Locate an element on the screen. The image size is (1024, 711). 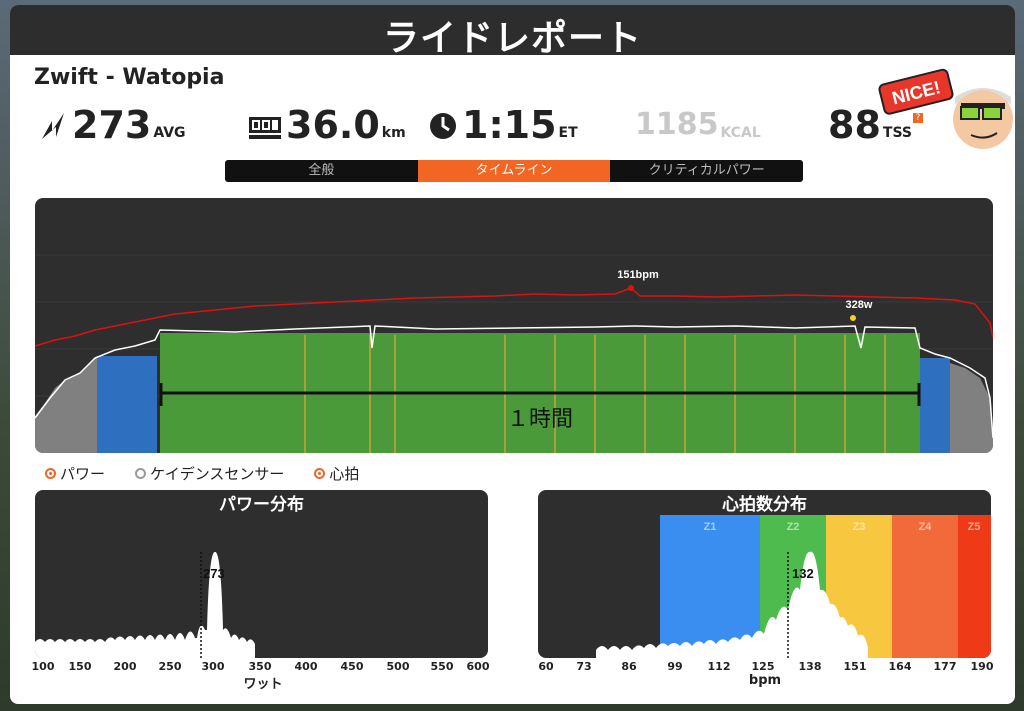
zone-z4-label: Z4 is located at coordinates (926, 527).